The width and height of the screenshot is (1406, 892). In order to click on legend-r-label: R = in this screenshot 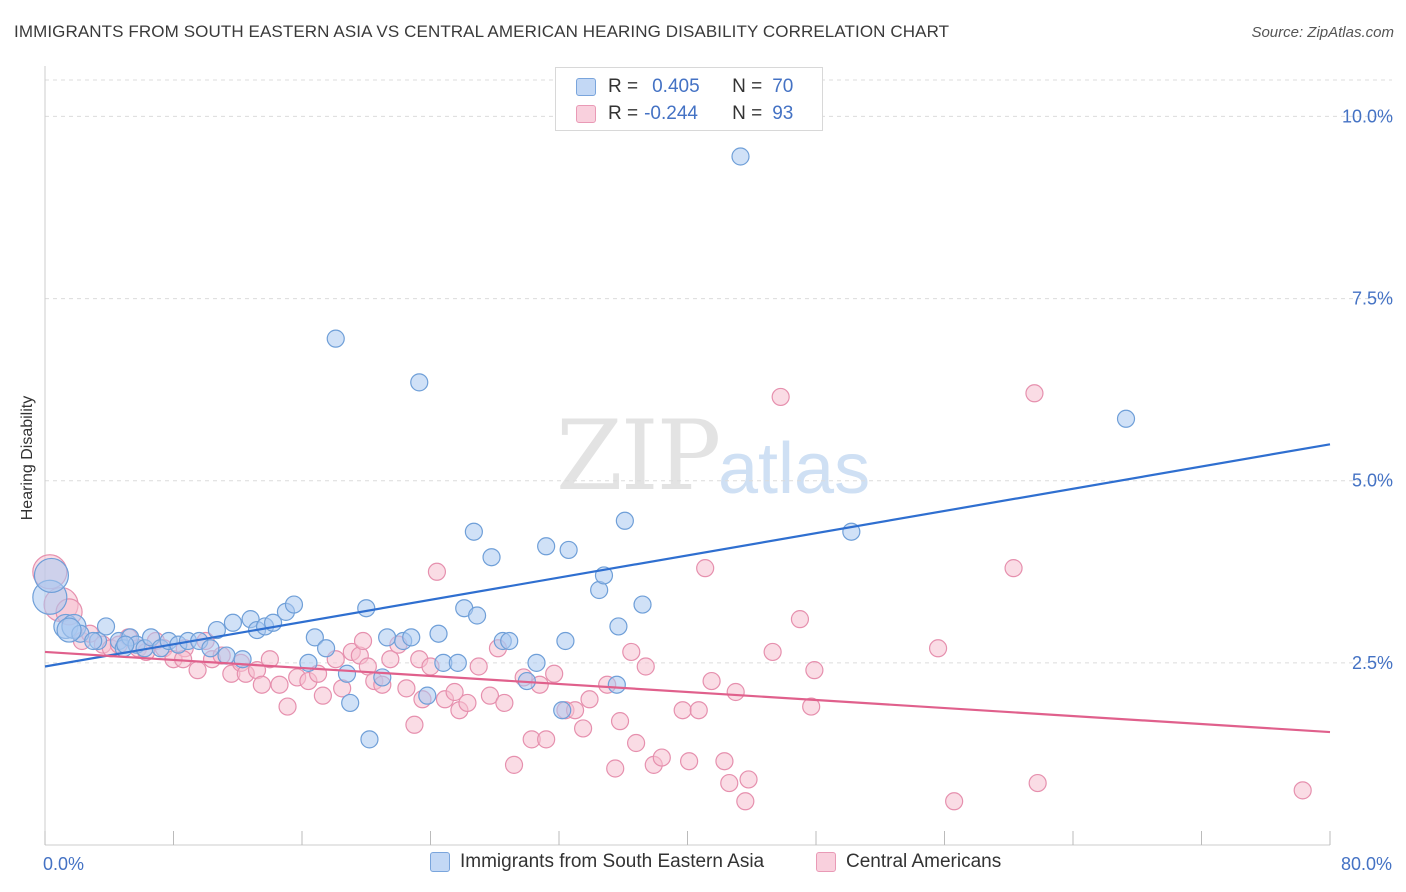, I will do `click(623, 86)`.